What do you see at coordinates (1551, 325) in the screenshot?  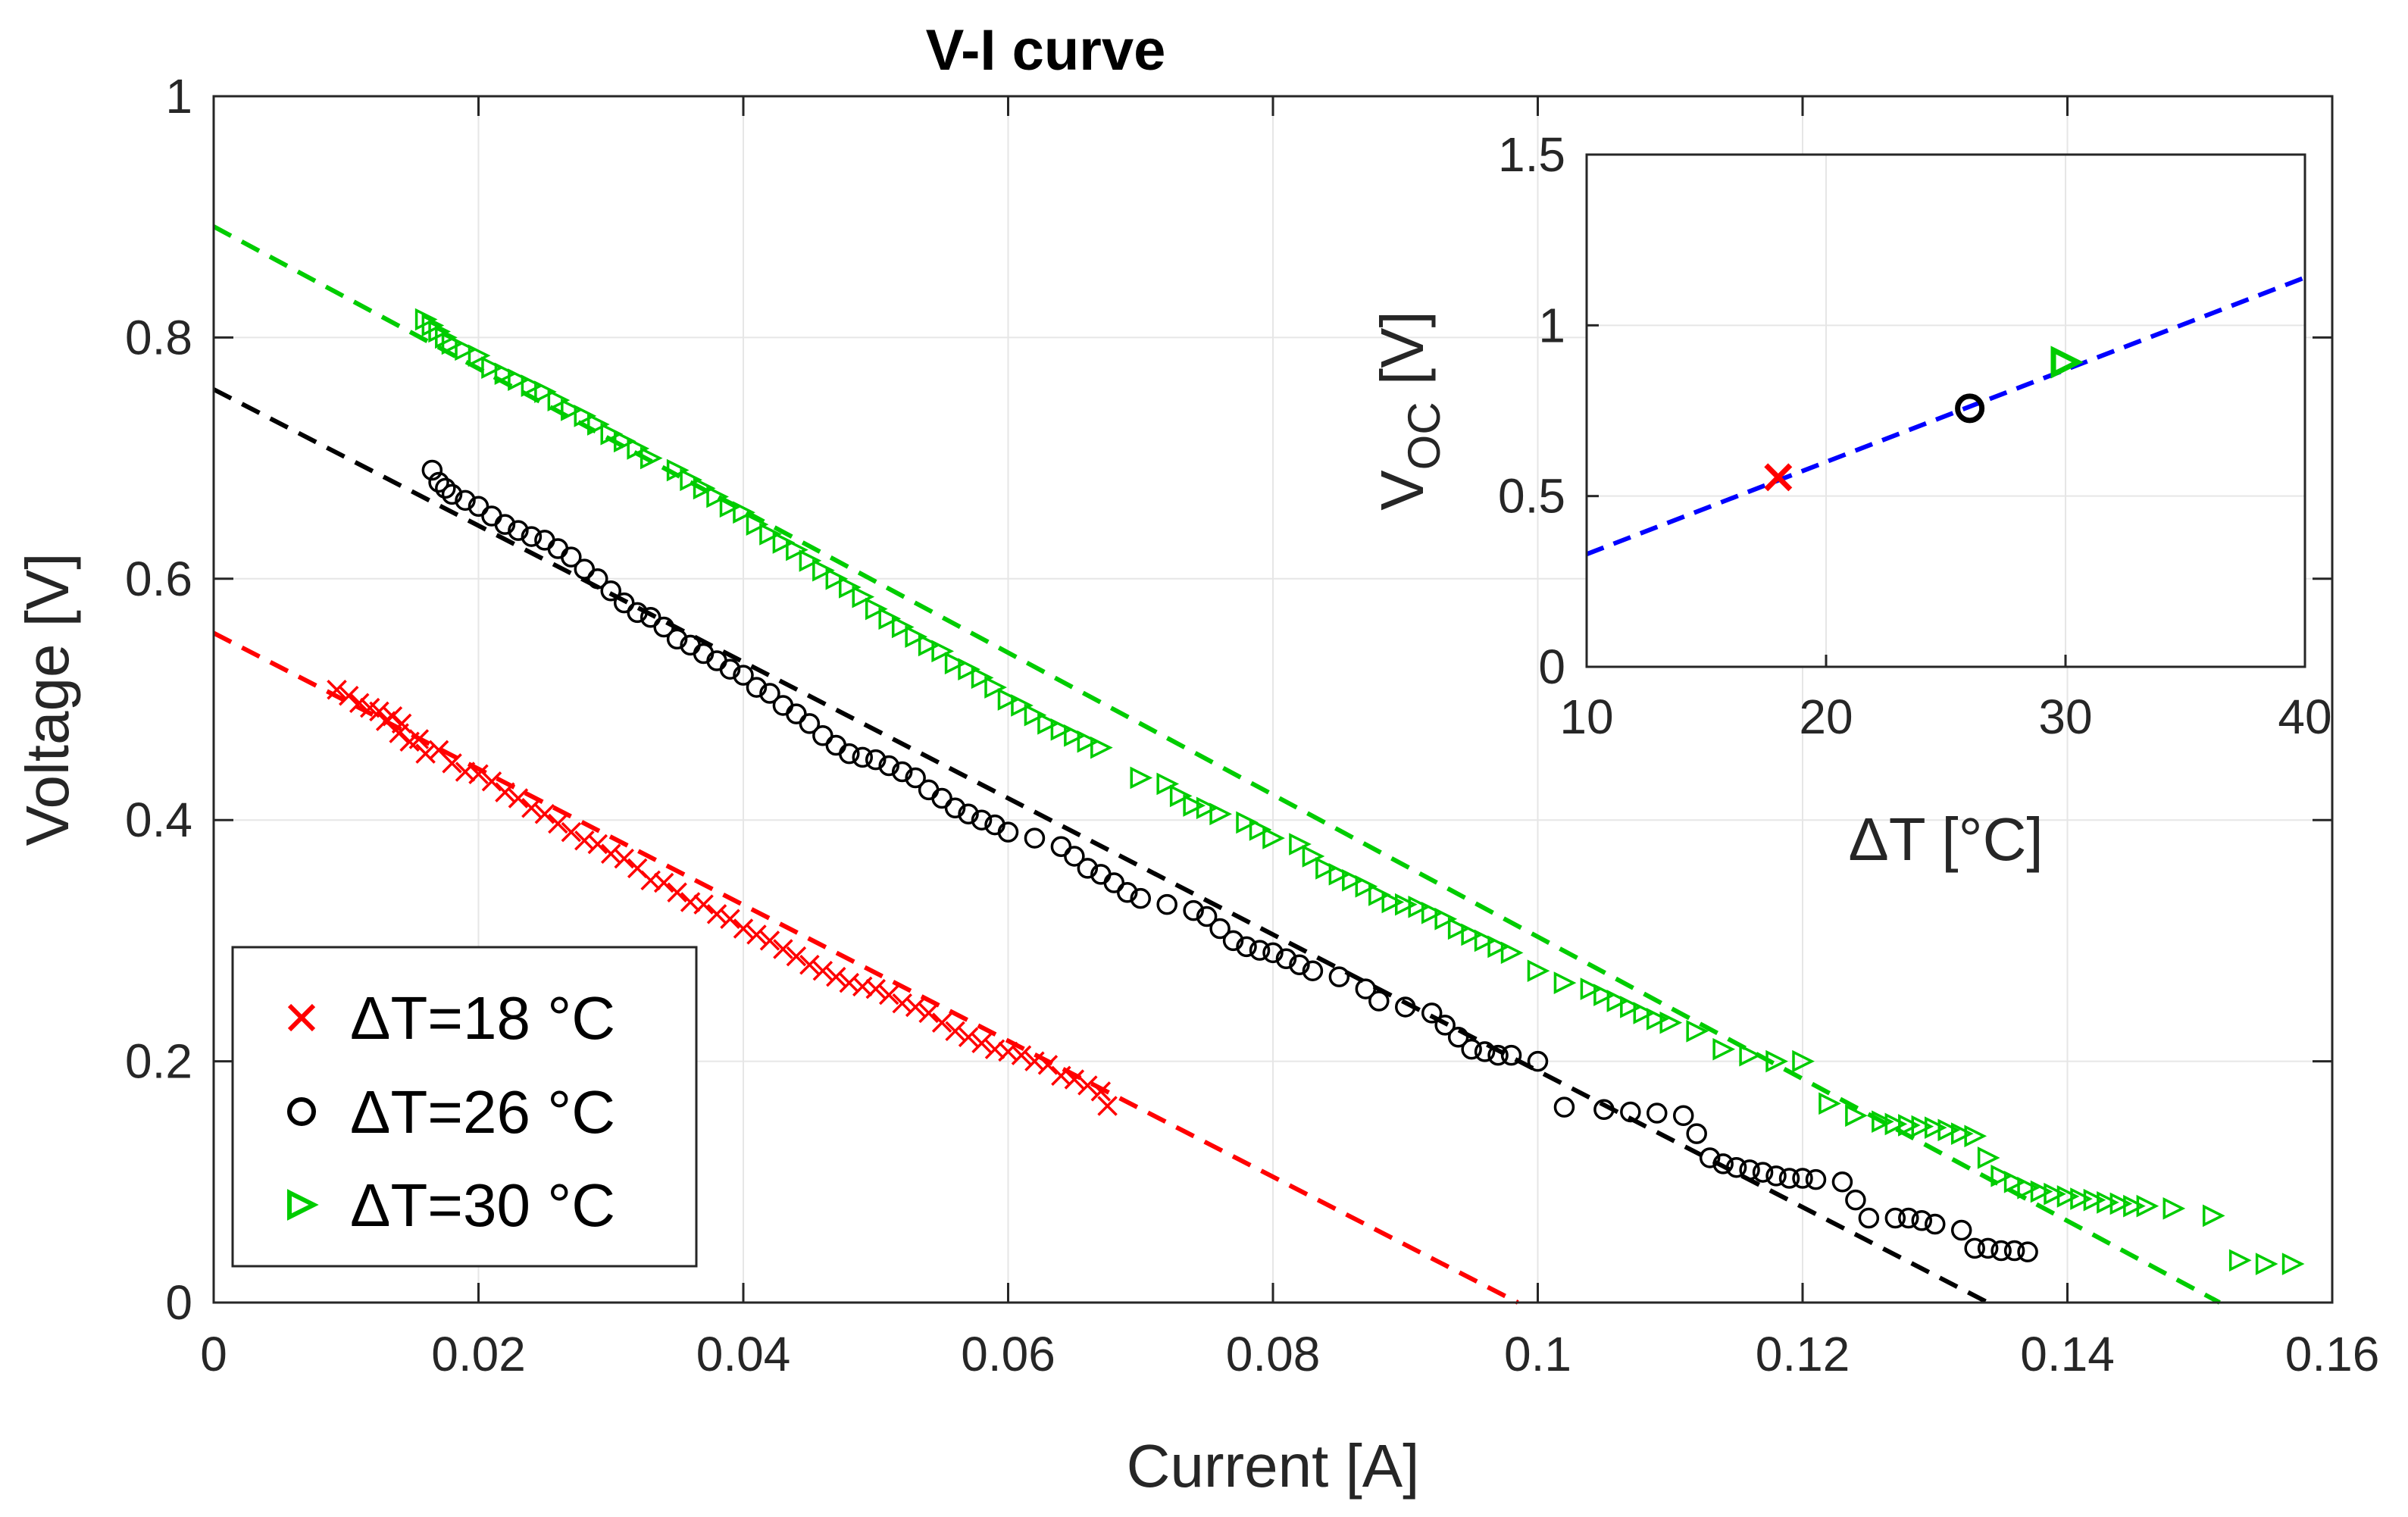 I see `inset-y-tick-label: 1` at bounding box center [1551, 325].